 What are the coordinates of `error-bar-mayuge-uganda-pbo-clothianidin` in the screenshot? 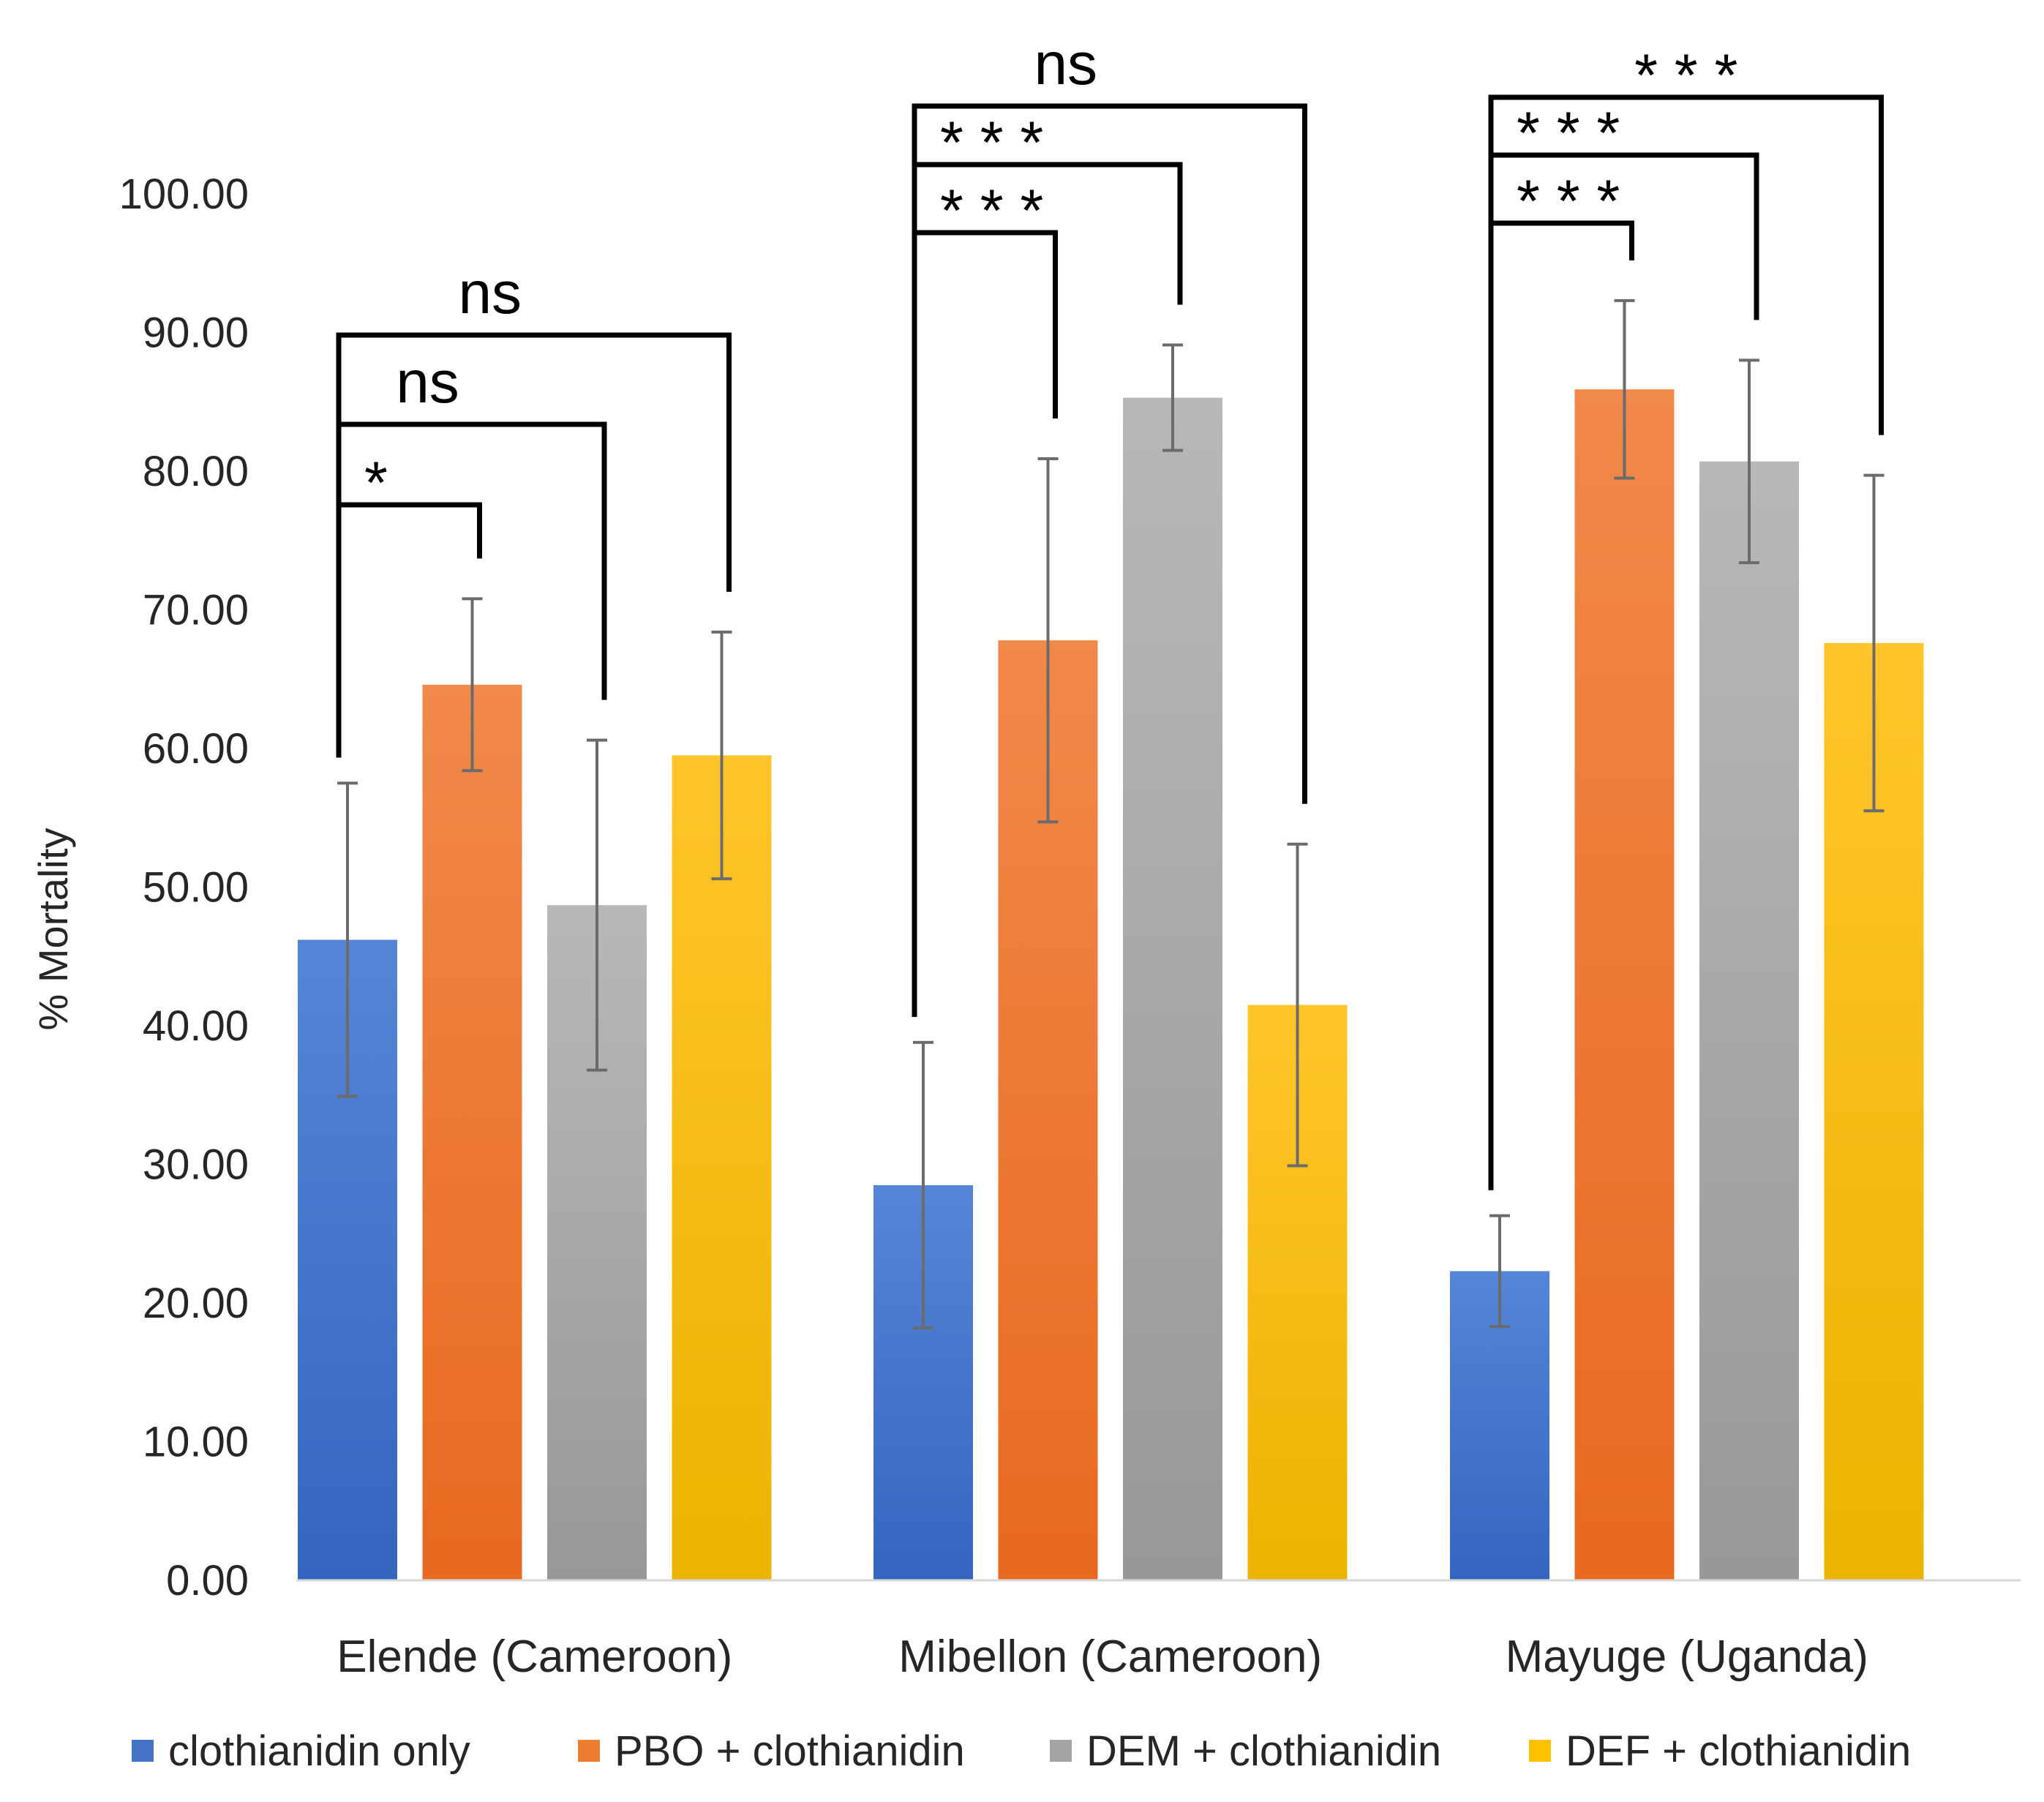 It's located at (1624, 389).